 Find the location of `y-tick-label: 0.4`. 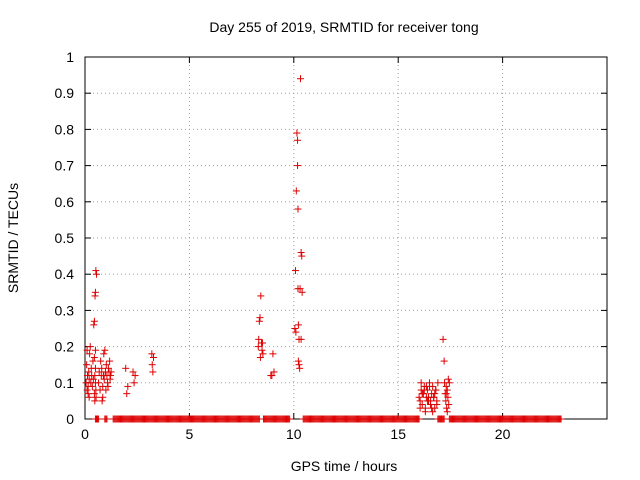

y-tick-label: 0.4 is located at coordinates (65, 274).